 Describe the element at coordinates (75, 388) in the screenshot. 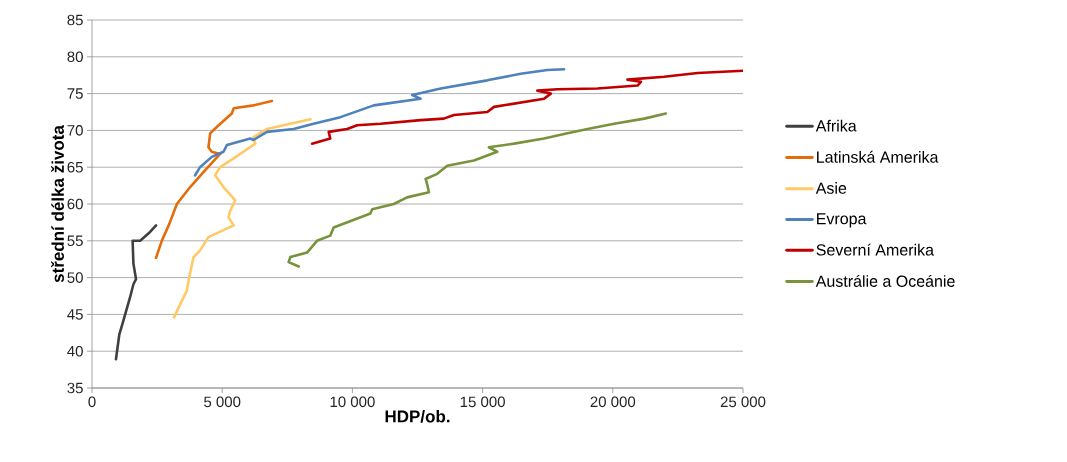

I see `y-tick-label: 35` at that location.